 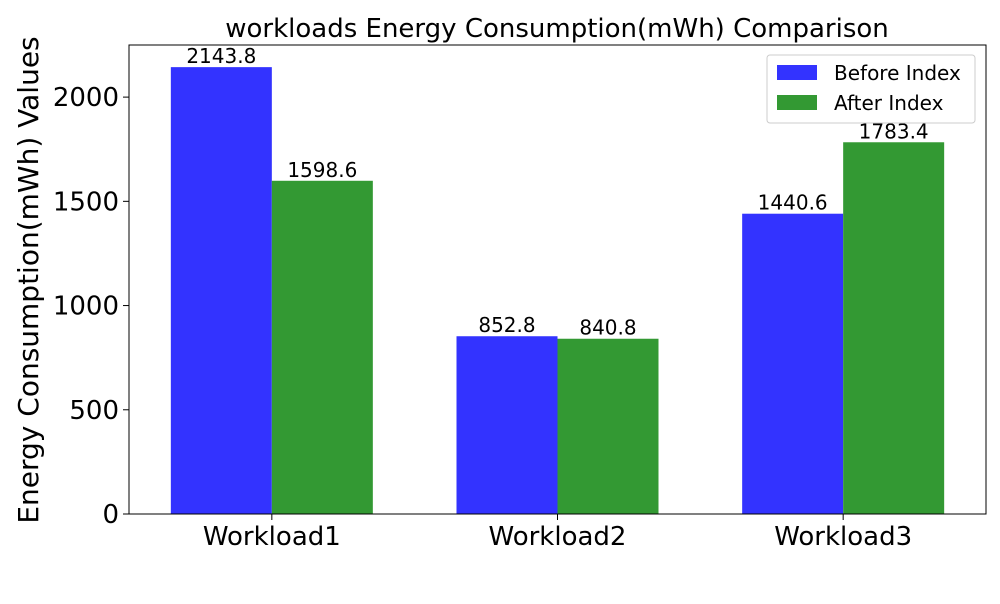 What do you see at coordinates (221, 56) in the screenshot?
I see `bar-value-label: 2143.8` at bounding box center [221, 56].